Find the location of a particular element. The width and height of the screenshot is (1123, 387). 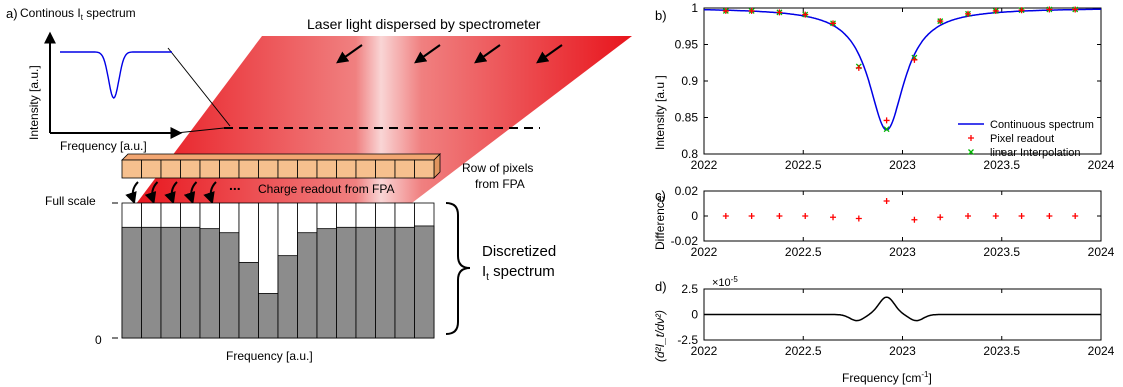

inset-leader-top is located at coordinates (199, 87).